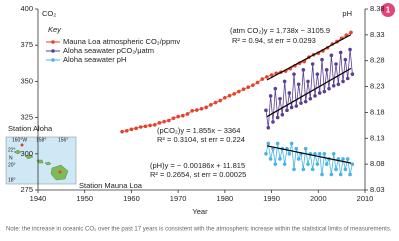 The height and width of the screenshot is (241, 399). What do you see at coordinates (201, 139) in the screenshot?
I see `annotation: R² = 0.3104, st err = 0.224` at bounding box center [201, 139].